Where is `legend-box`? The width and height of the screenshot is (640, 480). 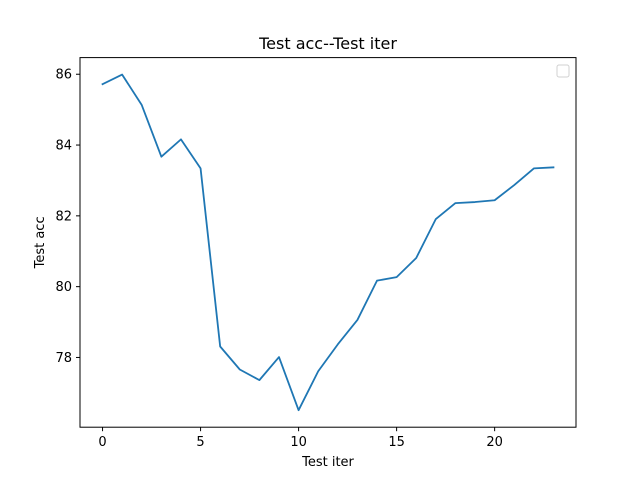 legend-box is located at coordinates (563, 71).